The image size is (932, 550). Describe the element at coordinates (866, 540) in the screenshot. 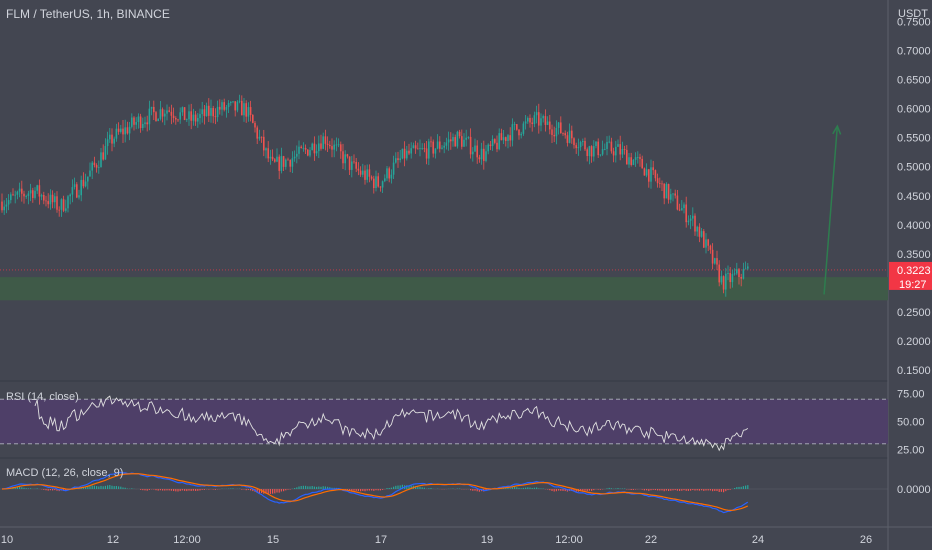

I see `time-tick-label: 26` at that location.